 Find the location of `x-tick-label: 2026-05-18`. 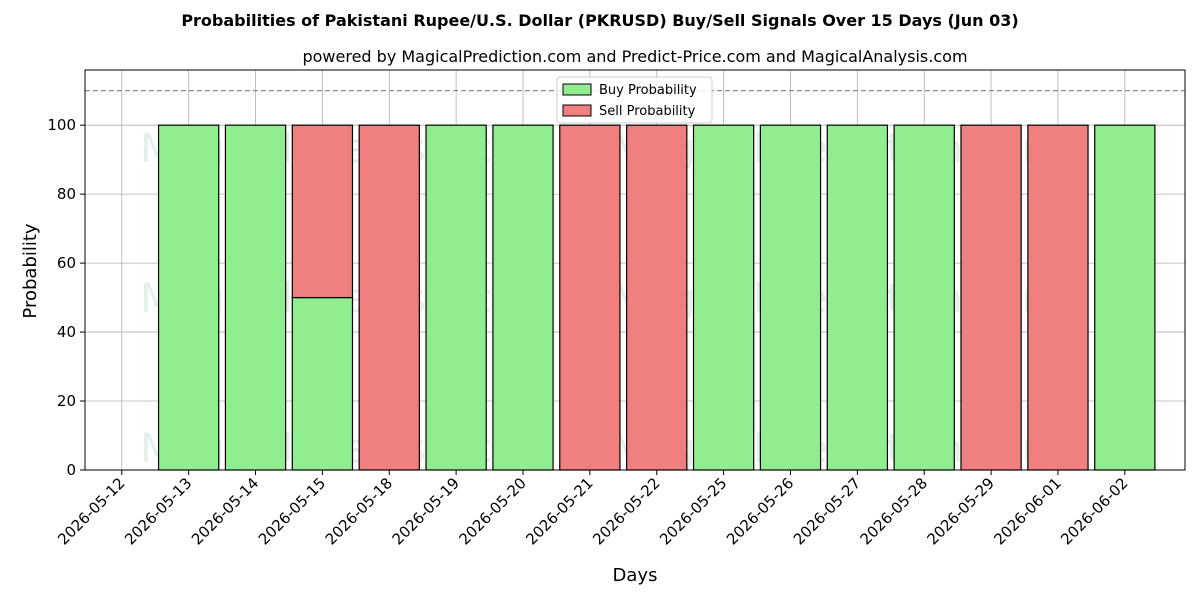

x-tick-label: 2026-05-18 is located at coordinates (359, 511).